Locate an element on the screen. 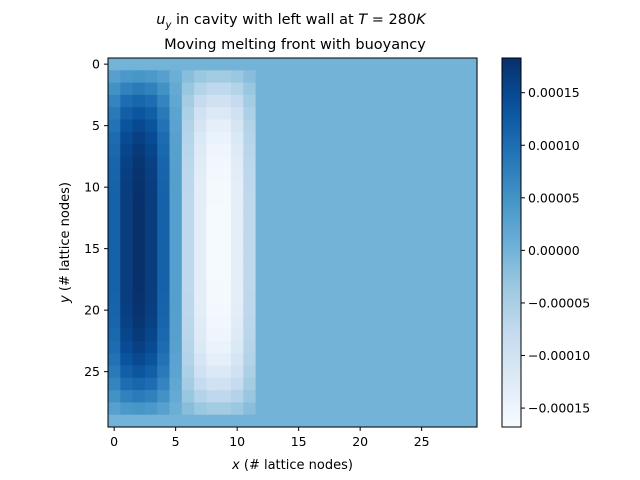 This screenshot has height=480, width=640. x-axis-label: x (# lattice nodes) is located at coordinates (292, 465).